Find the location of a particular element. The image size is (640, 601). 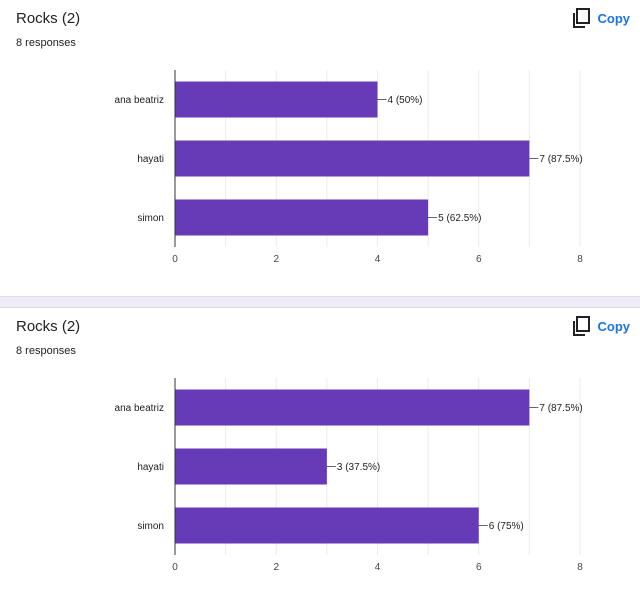

data-label: 5 (62.5%) is located at coordinates (459, 218).